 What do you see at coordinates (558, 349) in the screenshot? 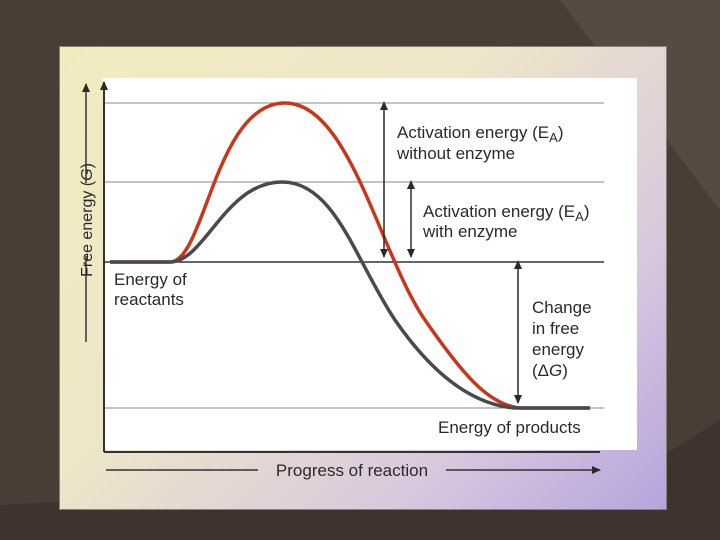
I see `label-change-free-energy-line3: energy` at bounding box center [558, 349].